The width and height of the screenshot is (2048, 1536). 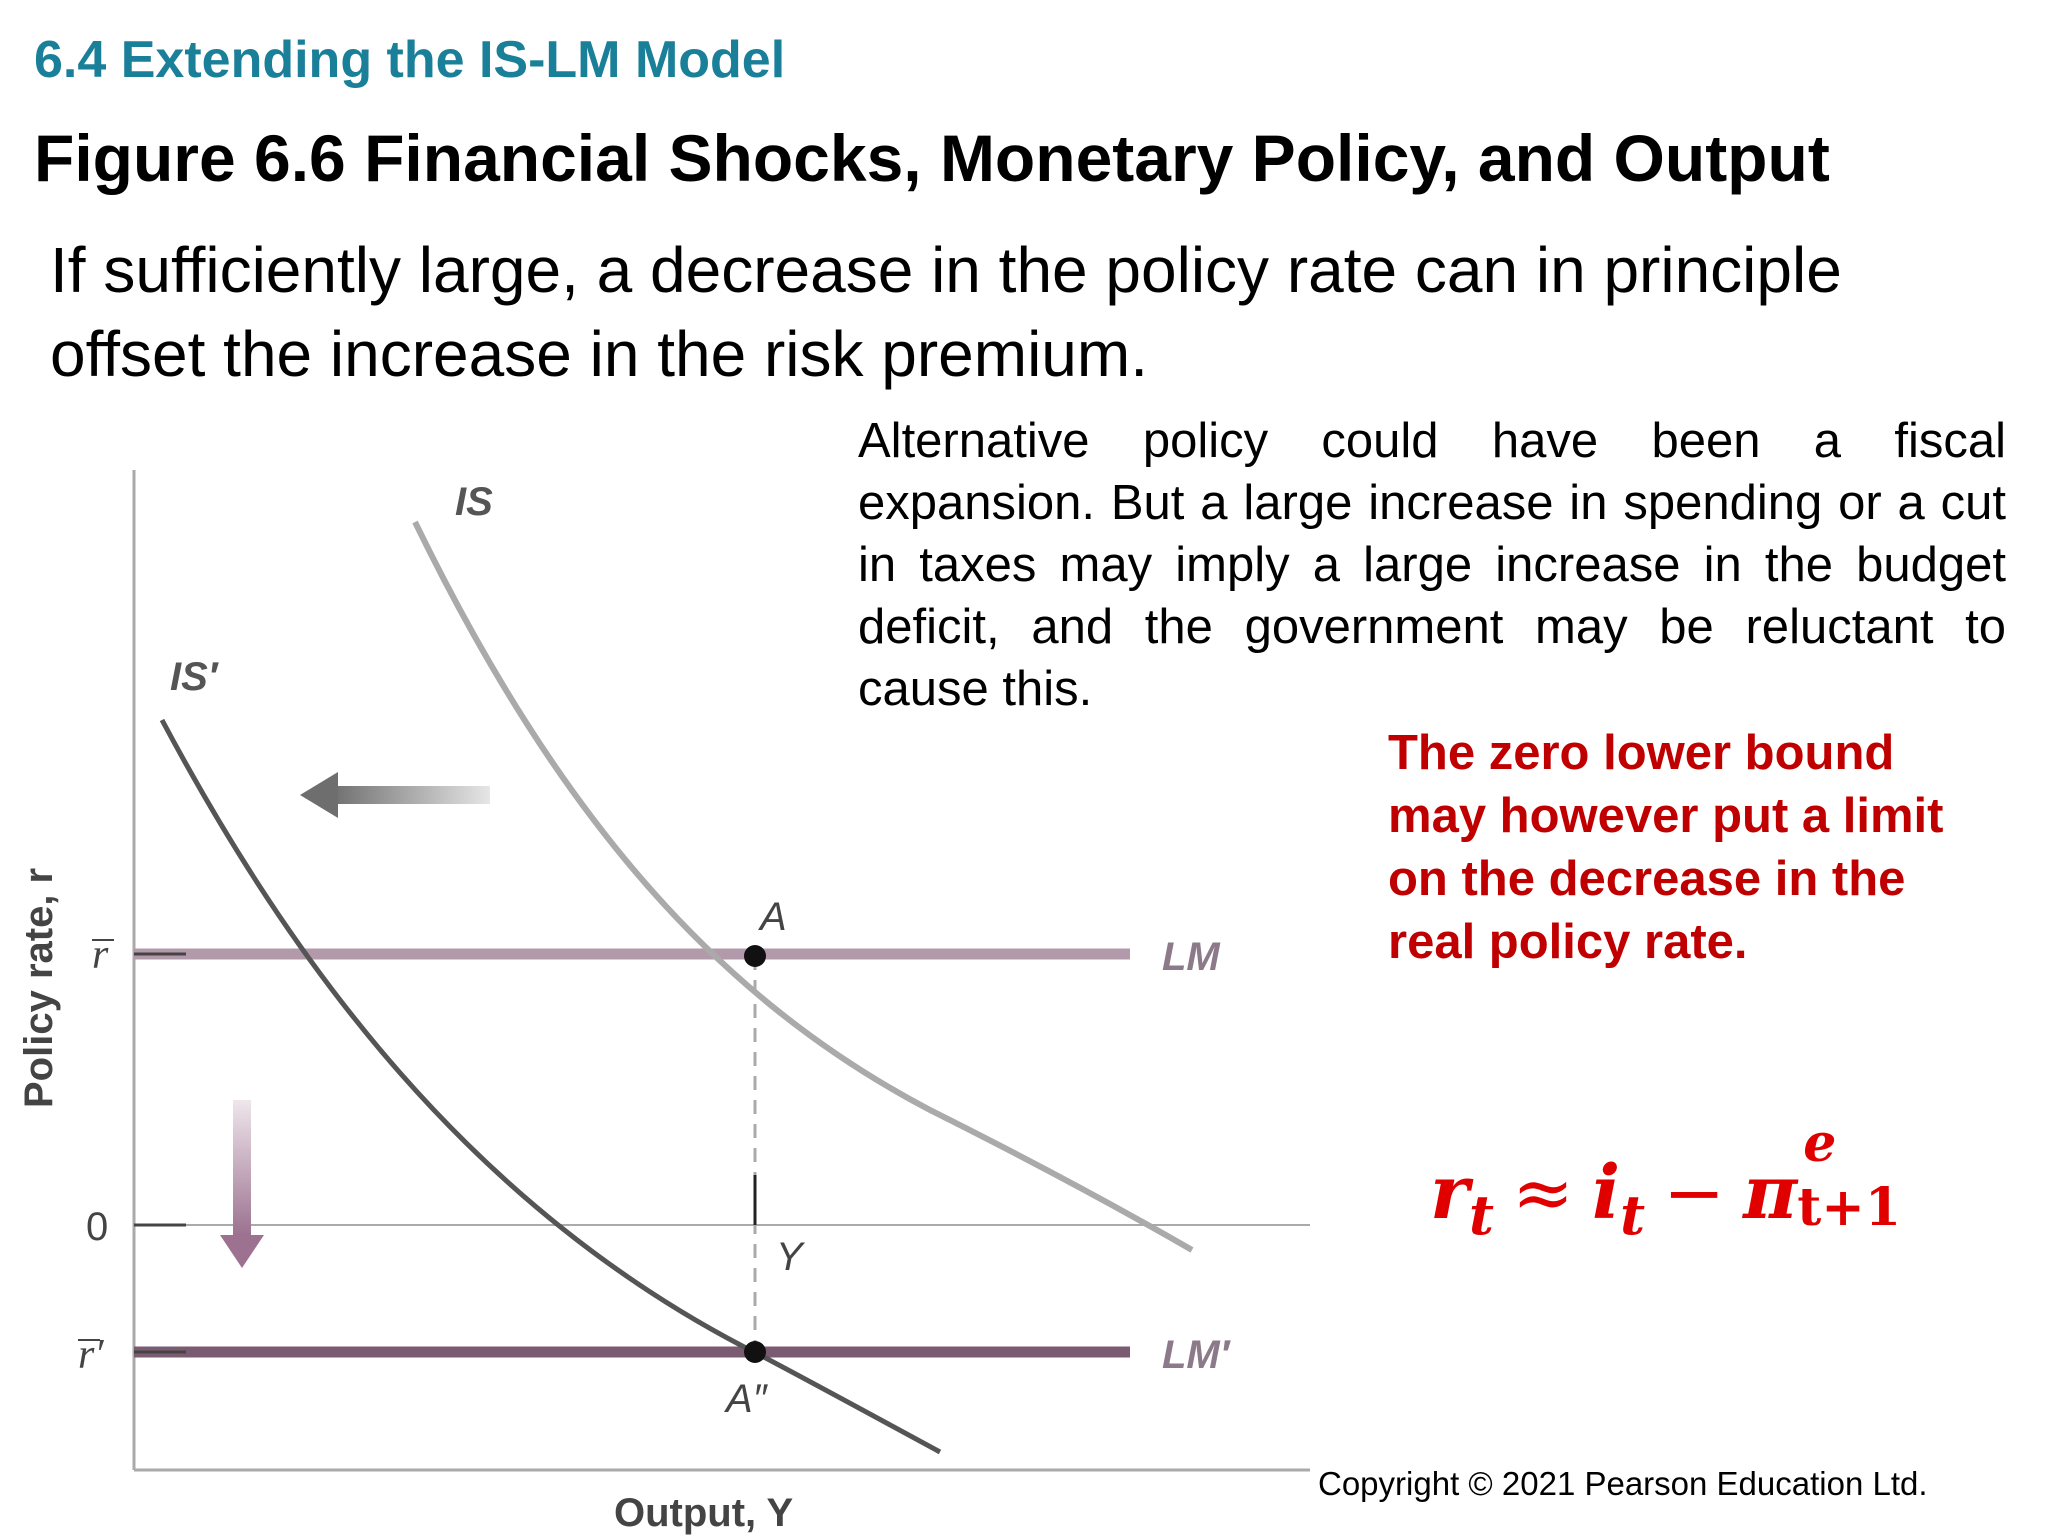 I want to click on left-arrow-head, so click(x=319, y=795).